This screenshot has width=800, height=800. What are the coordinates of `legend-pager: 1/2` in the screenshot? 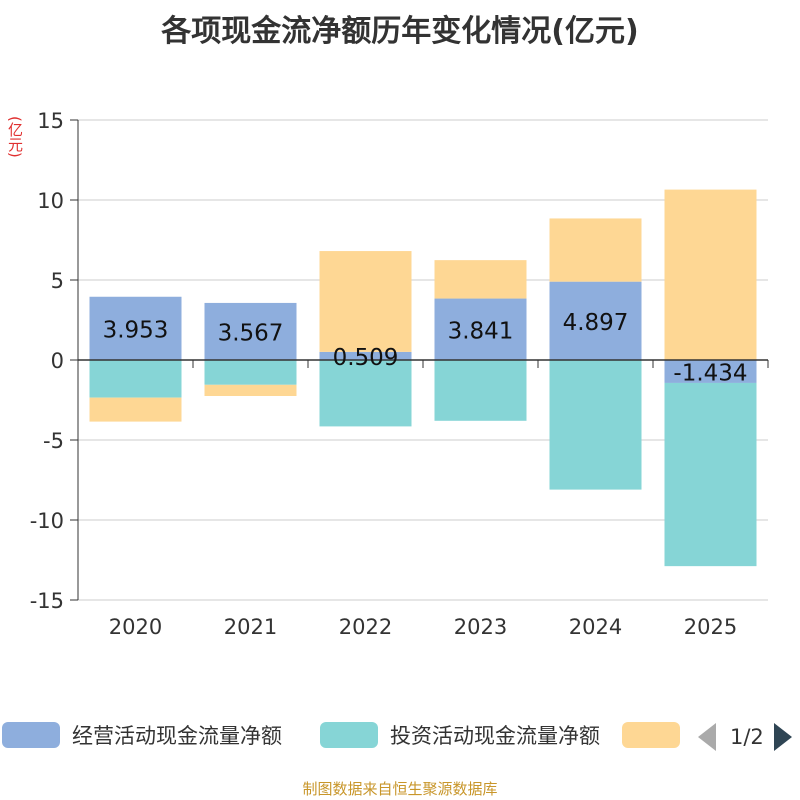 It's located at (749, 737).